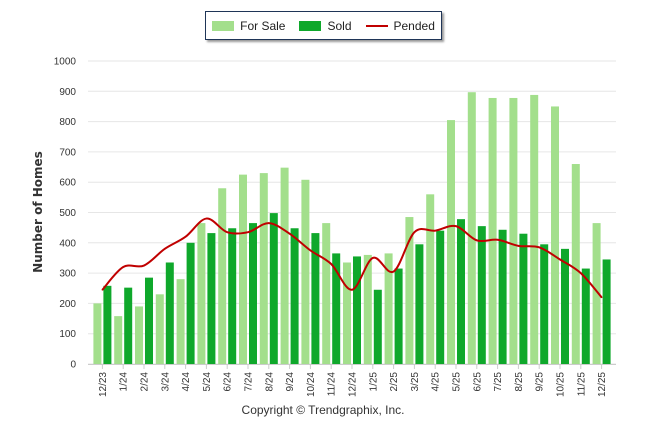 This screenshot has width=646, height=434. I want to click on x-tick-label: 12/24, so click(353, 384).